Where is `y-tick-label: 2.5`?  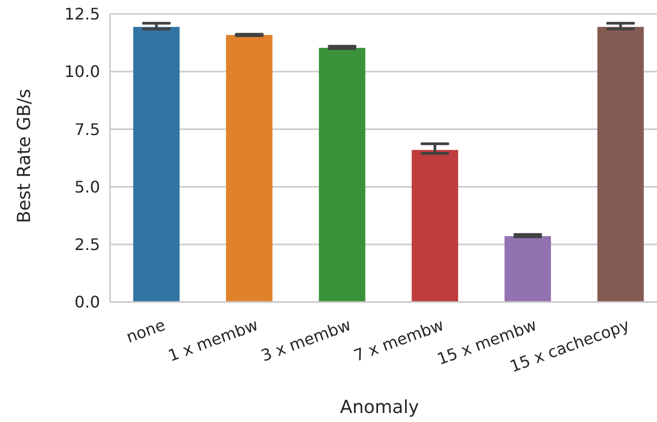 y-tick-label: 2.5 is located at coordinates (87, 244).